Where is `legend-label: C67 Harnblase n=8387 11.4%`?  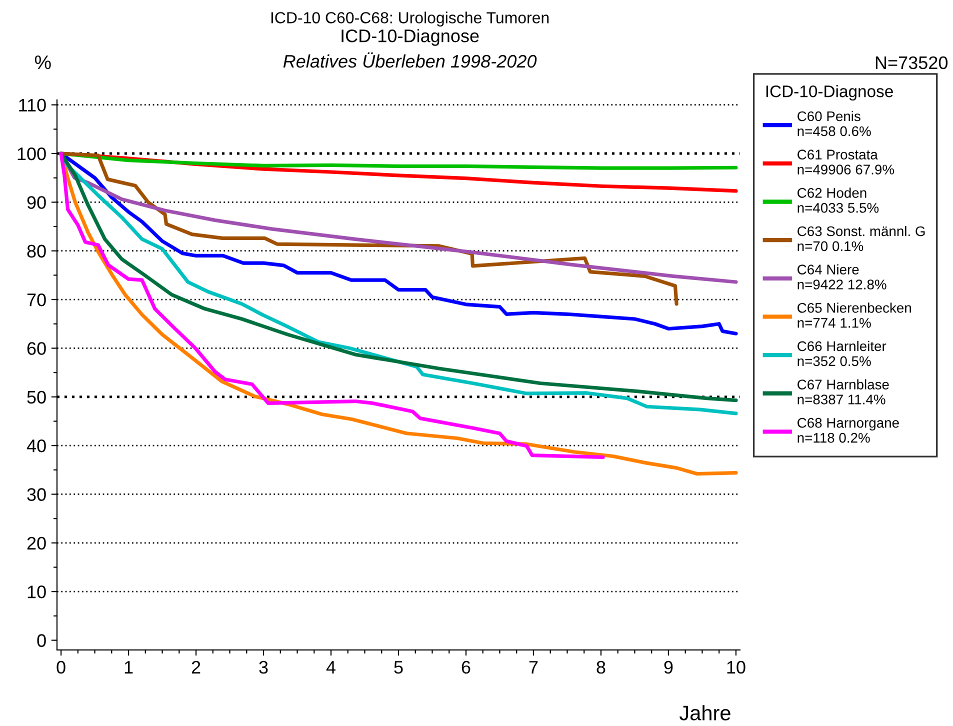 legend-label: C67 Harnblase n=8387 11.4% is located at coordinates (843, 391).